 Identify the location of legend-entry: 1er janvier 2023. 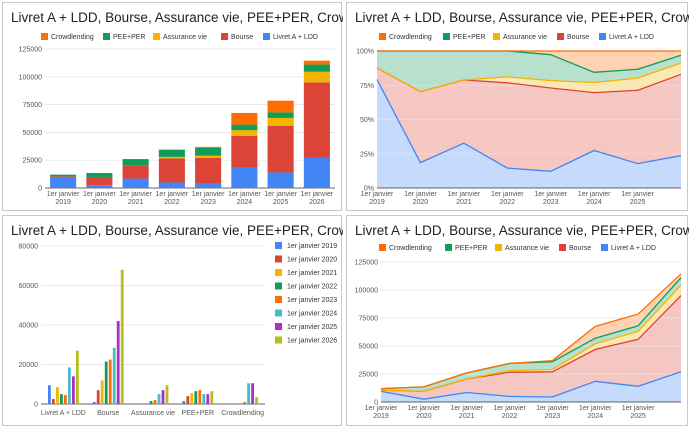
(312, 300).